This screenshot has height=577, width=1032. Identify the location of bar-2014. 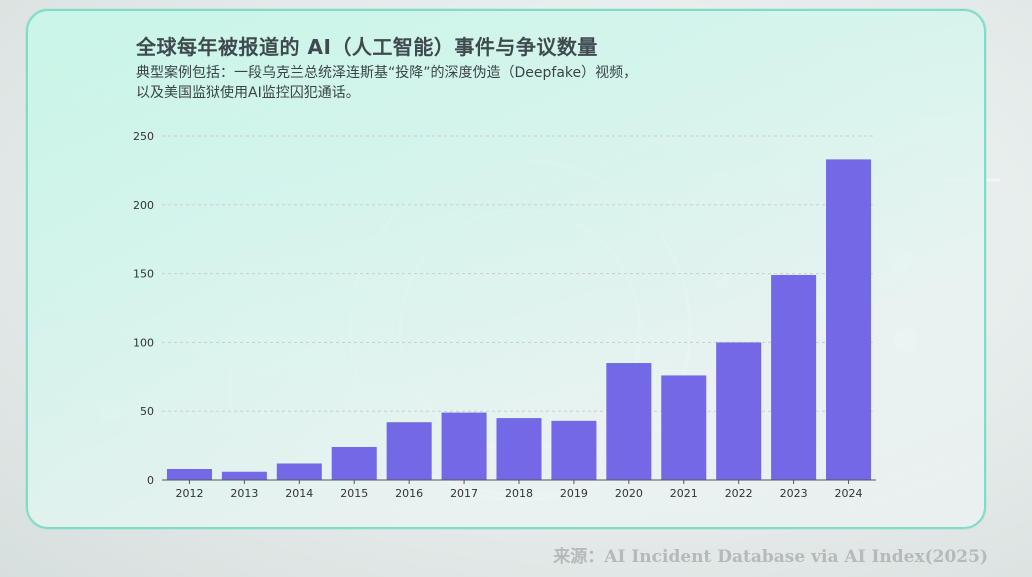
(299, 471).